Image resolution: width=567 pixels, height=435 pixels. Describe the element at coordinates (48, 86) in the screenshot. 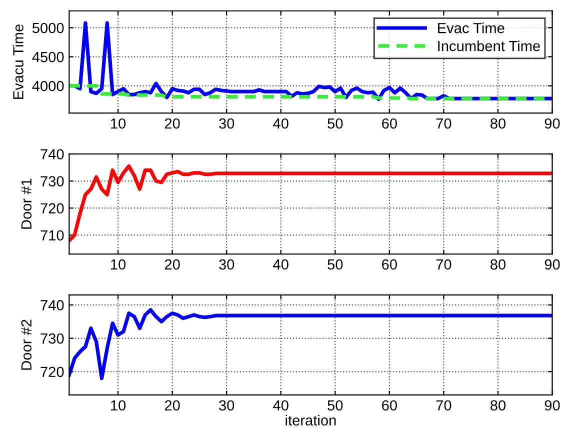

I see `y-tick-label: 4000` at that location.